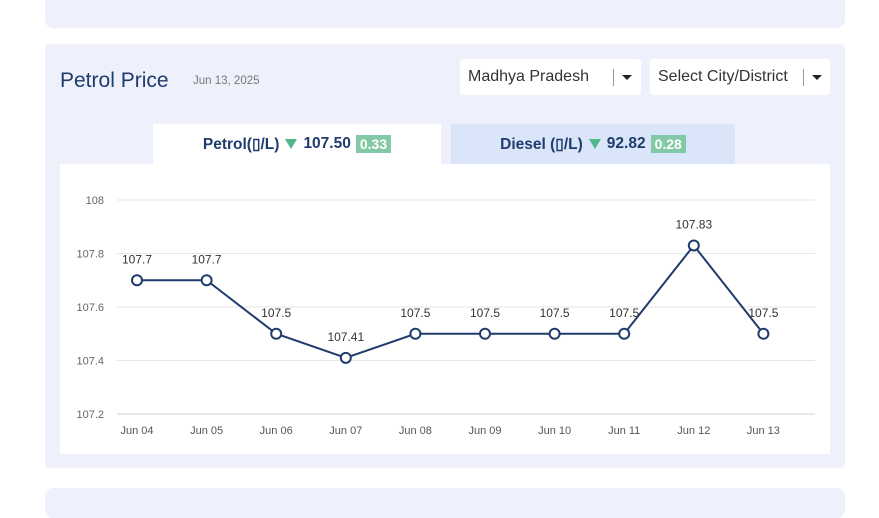  What do you see at coordinates (95, 201) in the screenshot?
I see `y-tick-label: 108` at bounding box center [95, 201].